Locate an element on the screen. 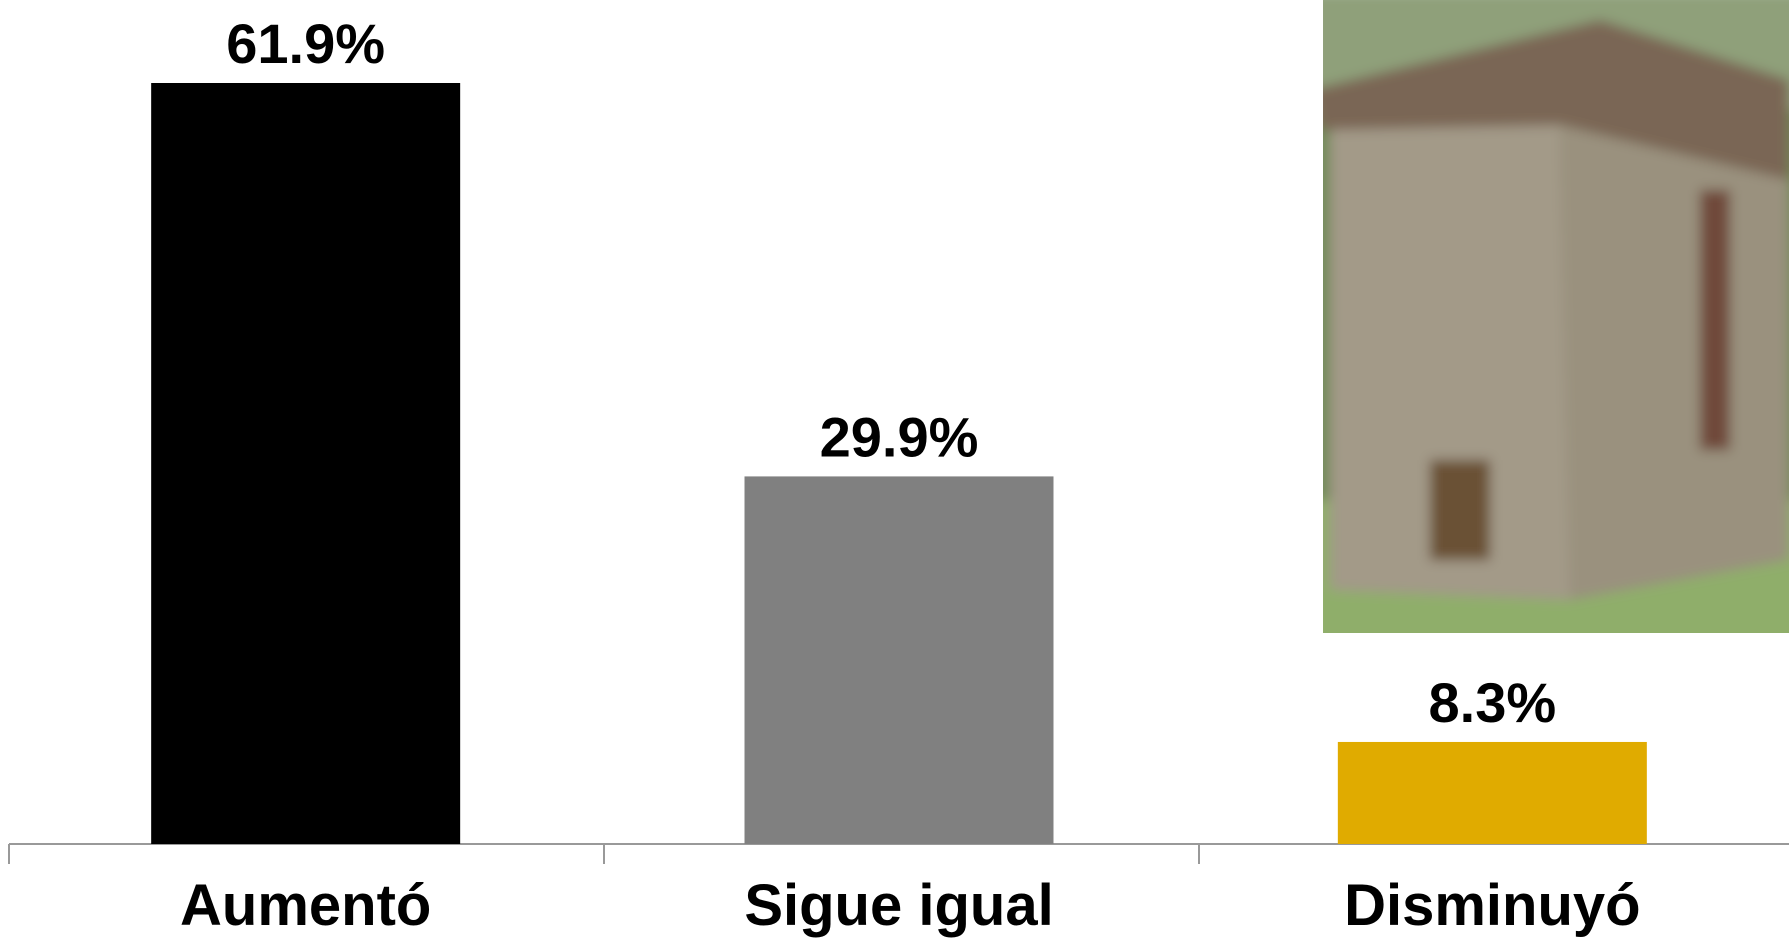 The image size is (1789, 938). value-label: 61.9% is located at coordinates (305, 43).